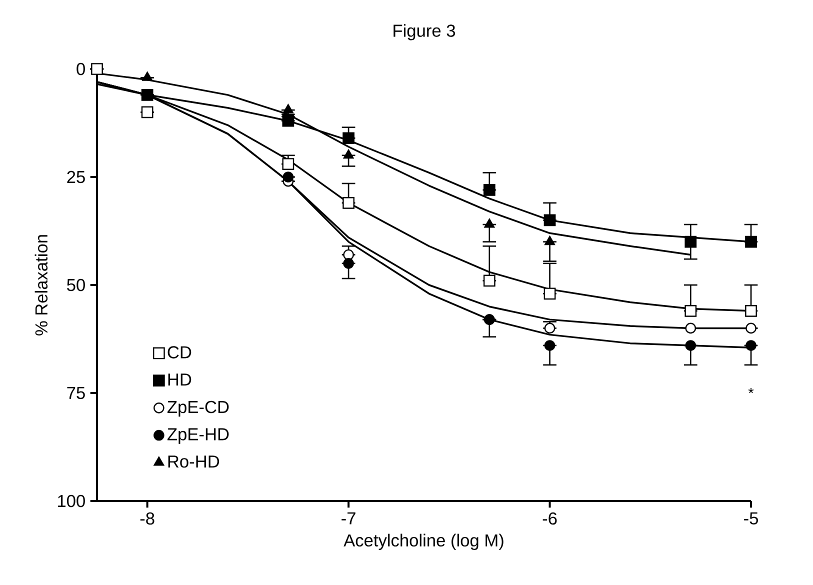 This screenshot has height=585, width=813. Describe the element at coordinates (751, 391) in the screenshot. I see `annotation: *` at that location.